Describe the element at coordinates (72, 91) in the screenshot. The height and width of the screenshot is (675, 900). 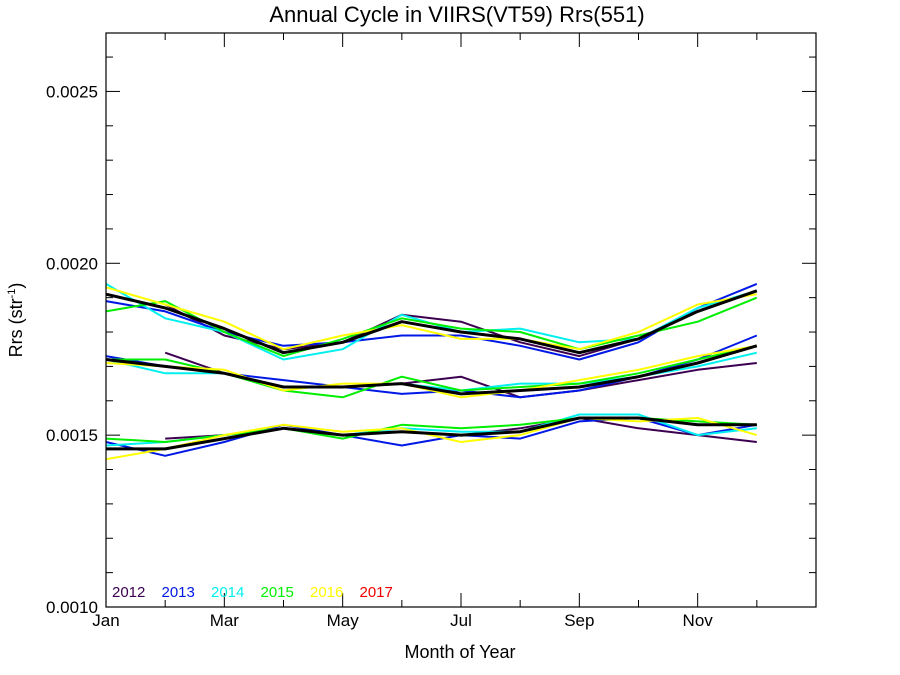
I see `y-tick-label: 0.0025` at that location.